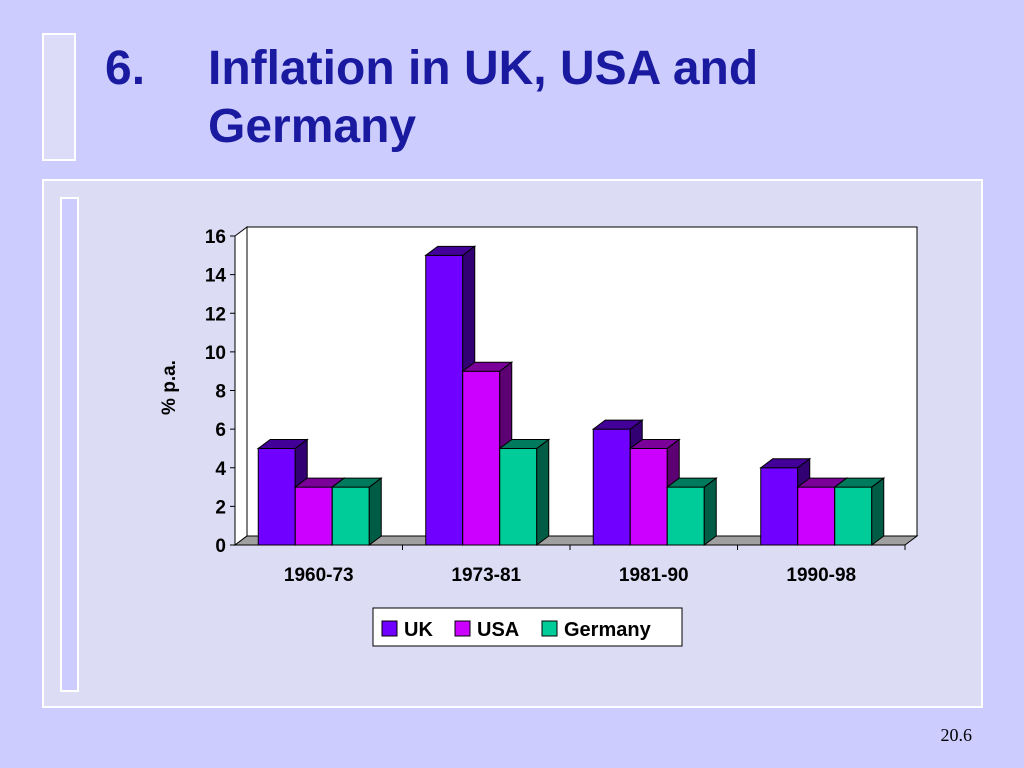 This screenshot has width=1024, height=768. Describe the element at coordinates (527, 627) in the screenshot. I see `legend` at that location.